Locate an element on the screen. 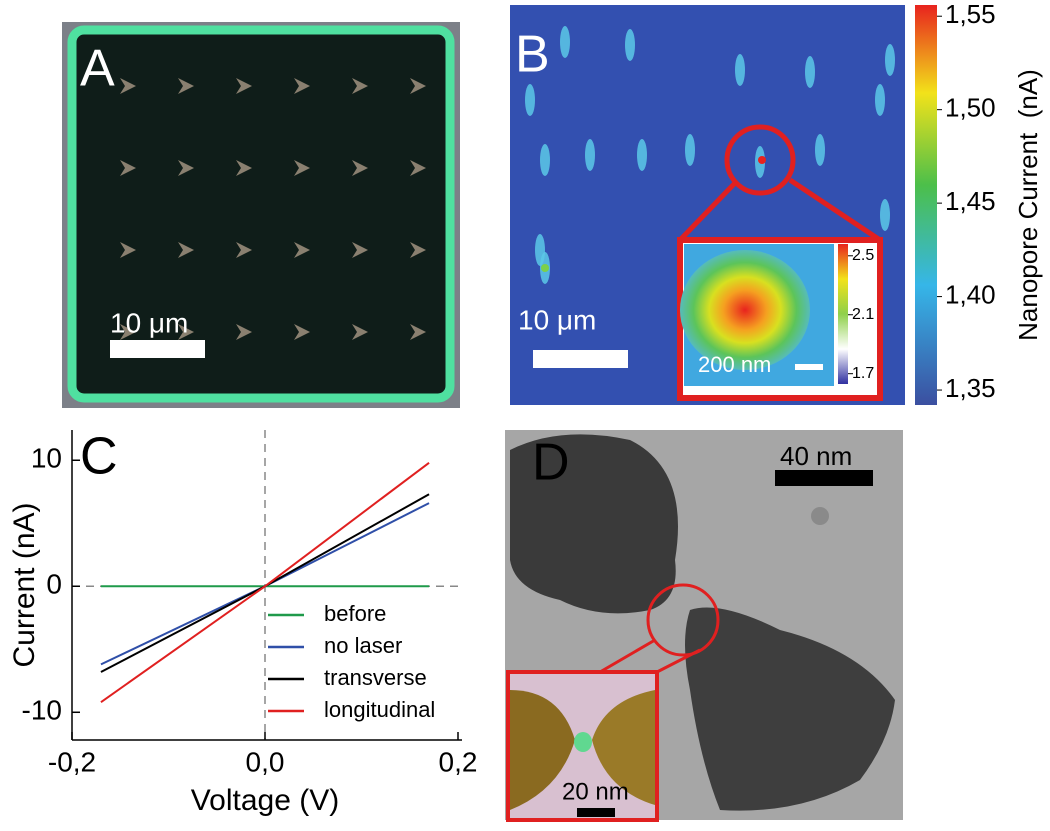 The width and height of the screenshot is (1050, 831). inset-scale-label: 20 nm is located at coordinates (595, 791).